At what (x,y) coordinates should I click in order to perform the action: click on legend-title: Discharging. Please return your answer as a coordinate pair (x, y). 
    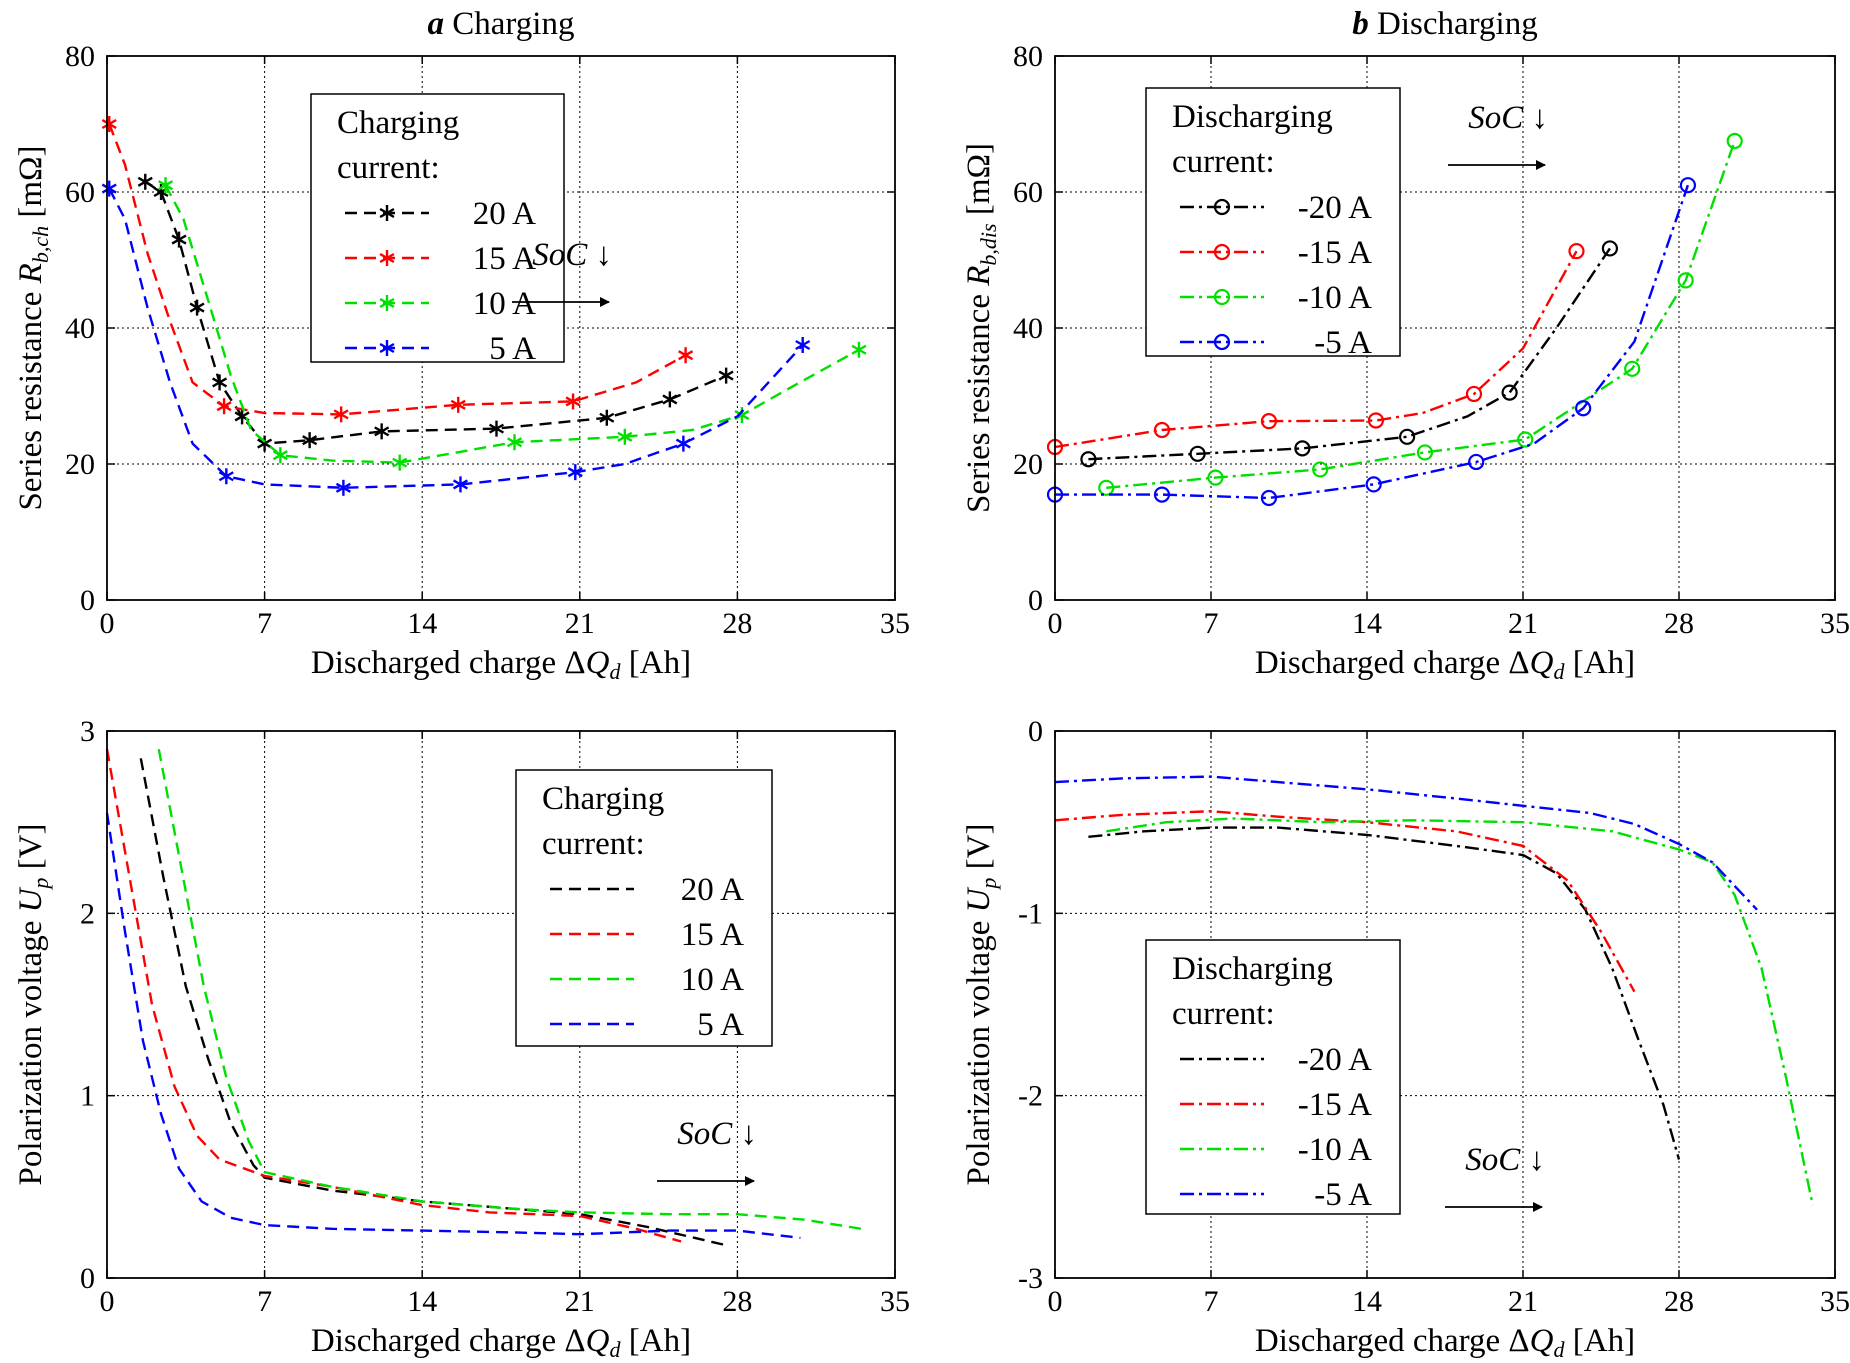
    Looking at the image, I should click on (1252, 117).